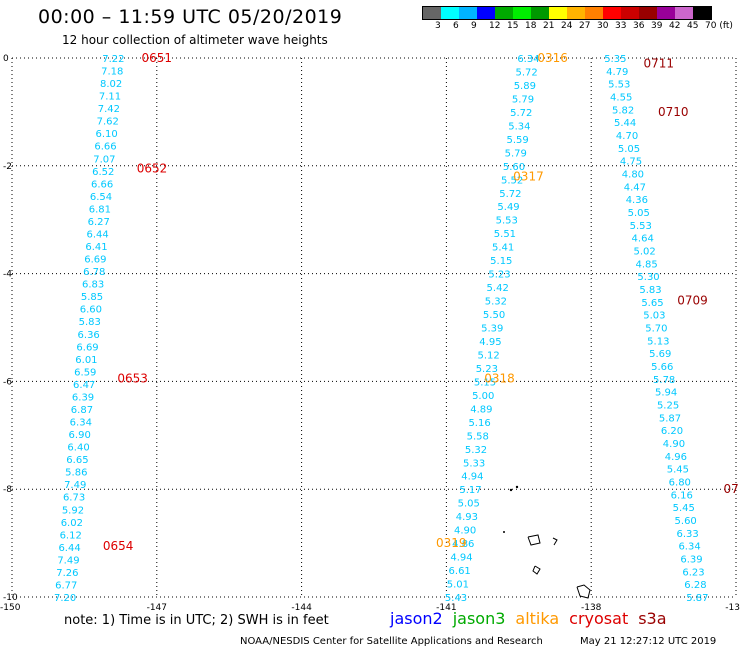  What do you see at coordinates (416, 618) in the screenshot?
I see `satellite-jason2: jason2` at bounding box center [416, 618].